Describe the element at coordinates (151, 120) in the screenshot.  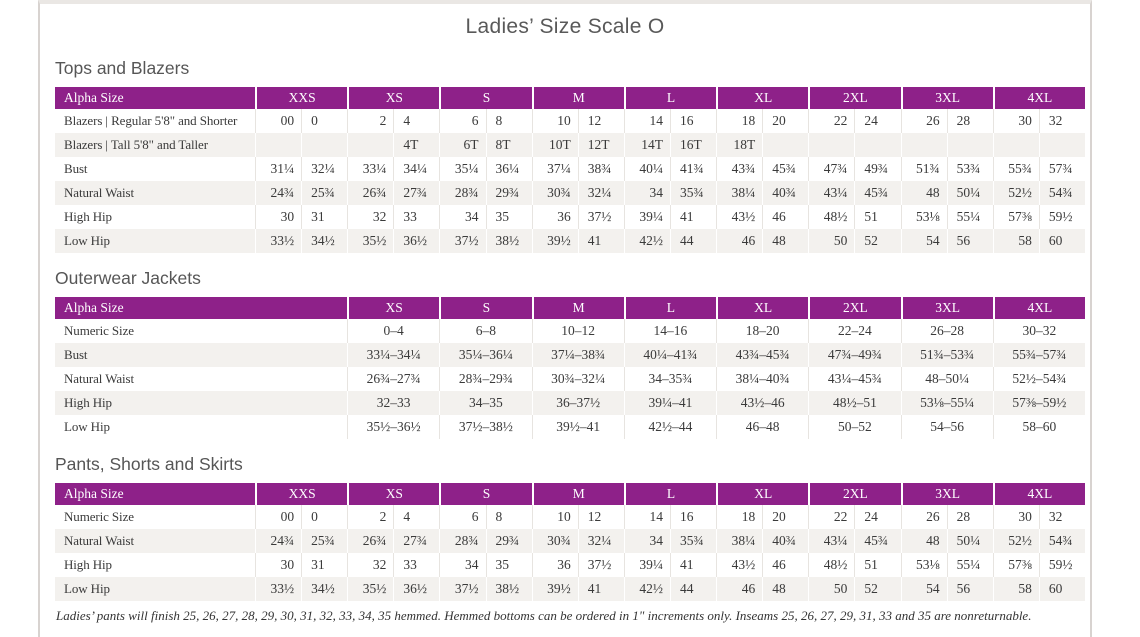
I see `row-label: Blazers | Regular 5'8" and Shorter` at that location.